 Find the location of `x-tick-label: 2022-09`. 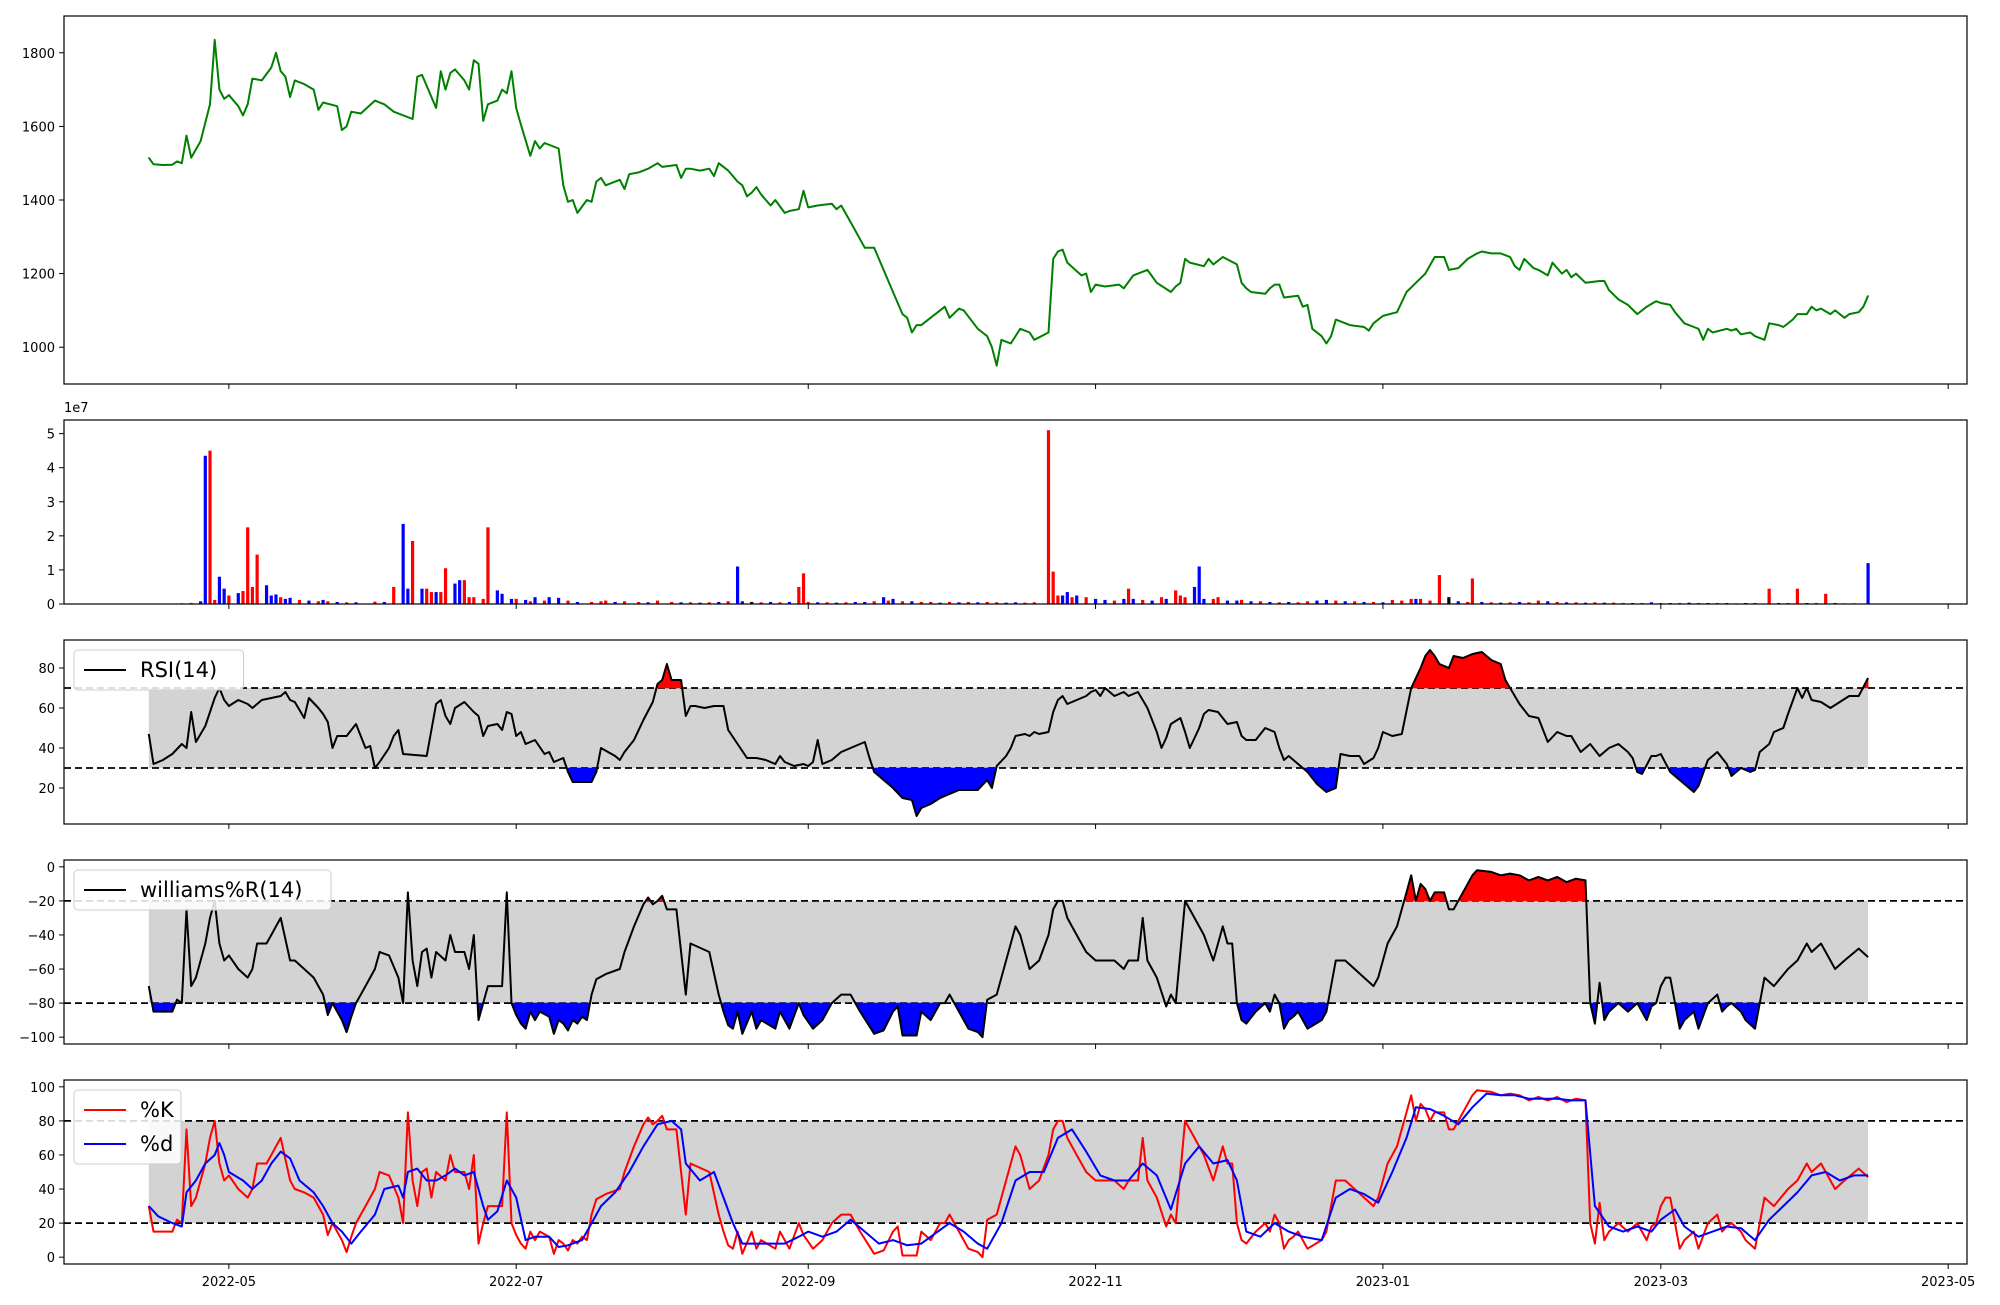

x-tick-label: 2022-09 is located at coordinates (808, 1282).